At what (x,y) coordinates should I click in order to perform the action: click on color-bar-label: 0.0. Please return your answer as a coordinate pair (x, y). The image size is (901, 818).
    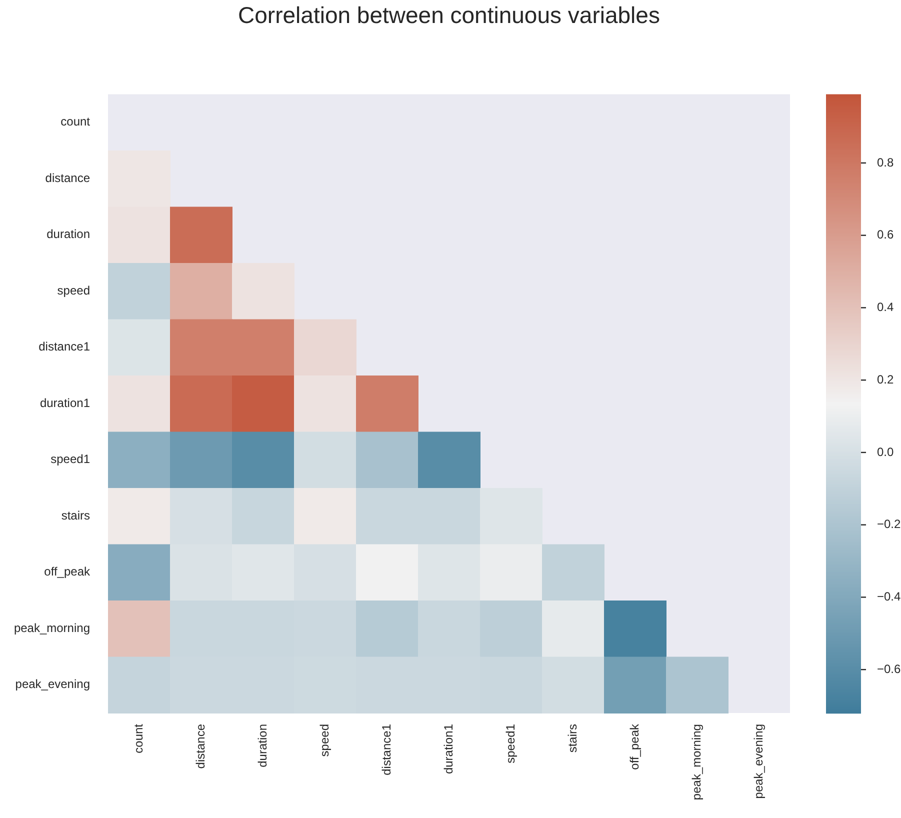
    Looking at the image, I should click on (885, 451).